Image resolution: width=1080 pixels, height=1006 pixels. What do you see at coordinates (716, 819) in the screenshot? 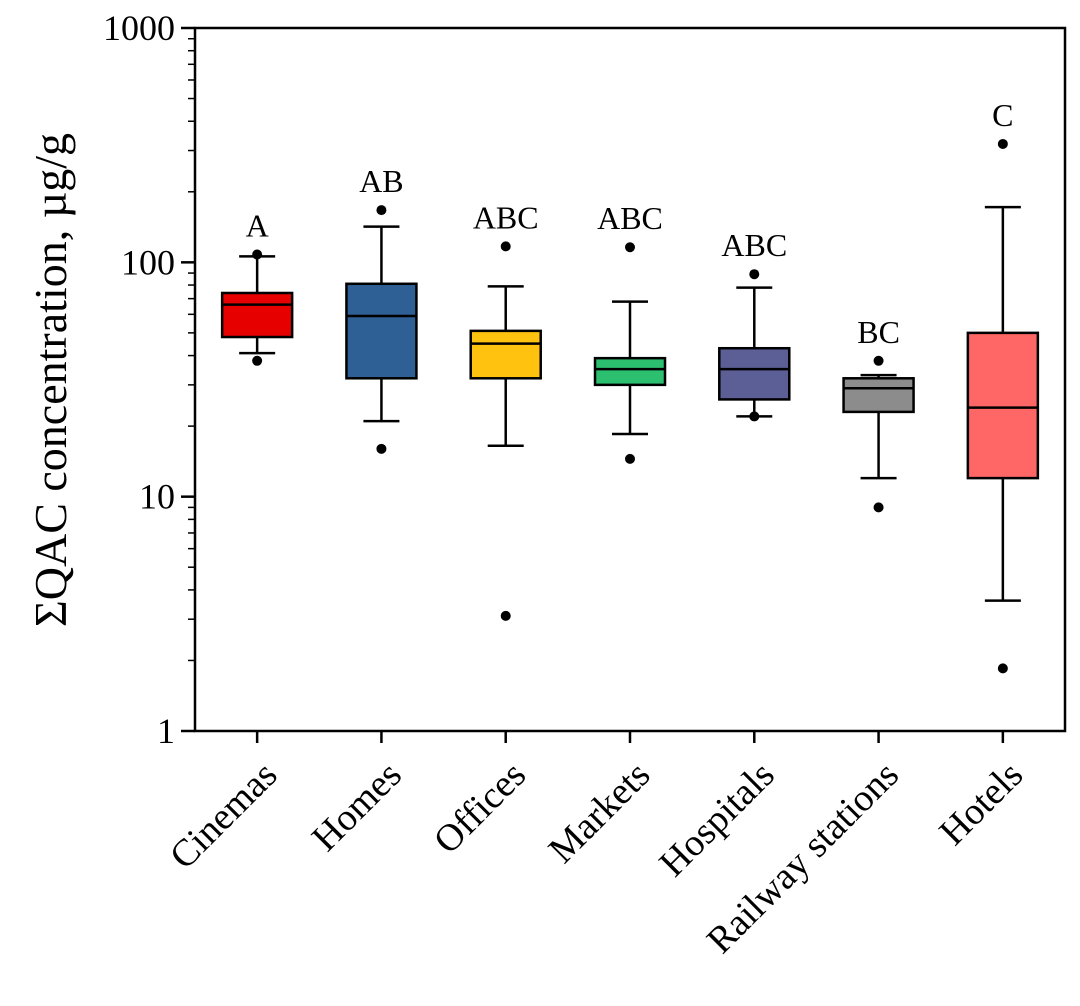
I see `x-category-label: Hospitals` at bounding box center [716, 819].